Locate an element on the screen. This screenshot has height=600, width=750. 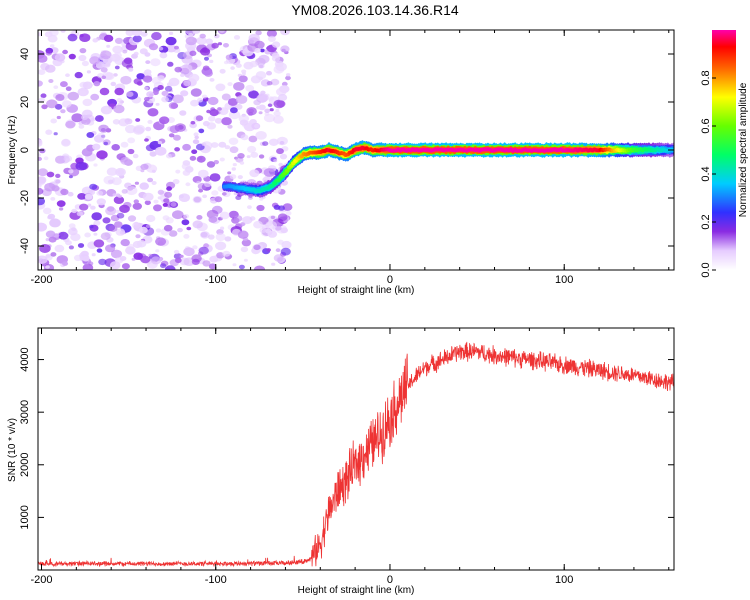
frequency-ridge is located at coordinates (448, 169).